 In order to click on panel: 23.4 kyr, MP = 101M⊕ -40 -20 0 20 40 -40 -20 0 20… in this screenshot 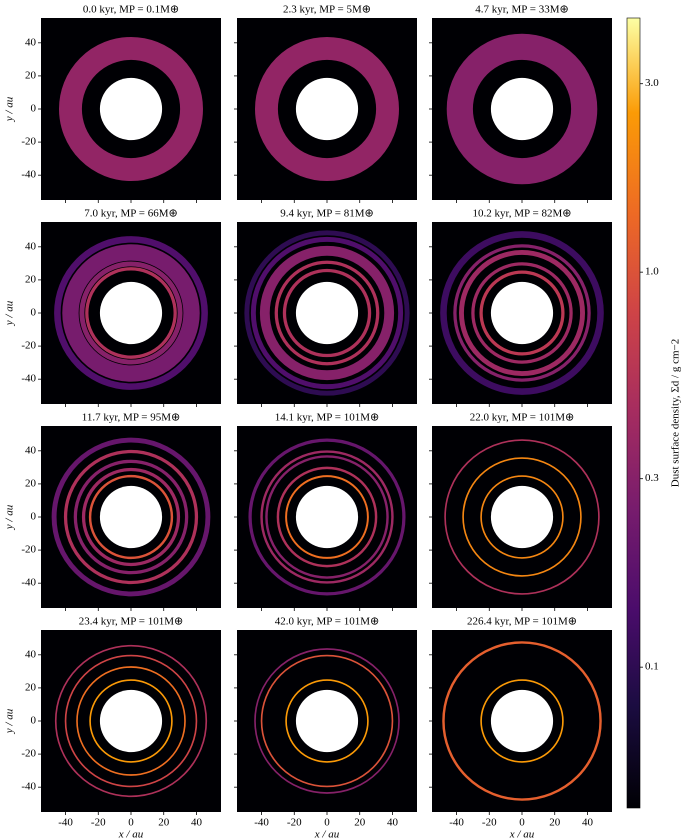, I will do `click(112, 728)`.